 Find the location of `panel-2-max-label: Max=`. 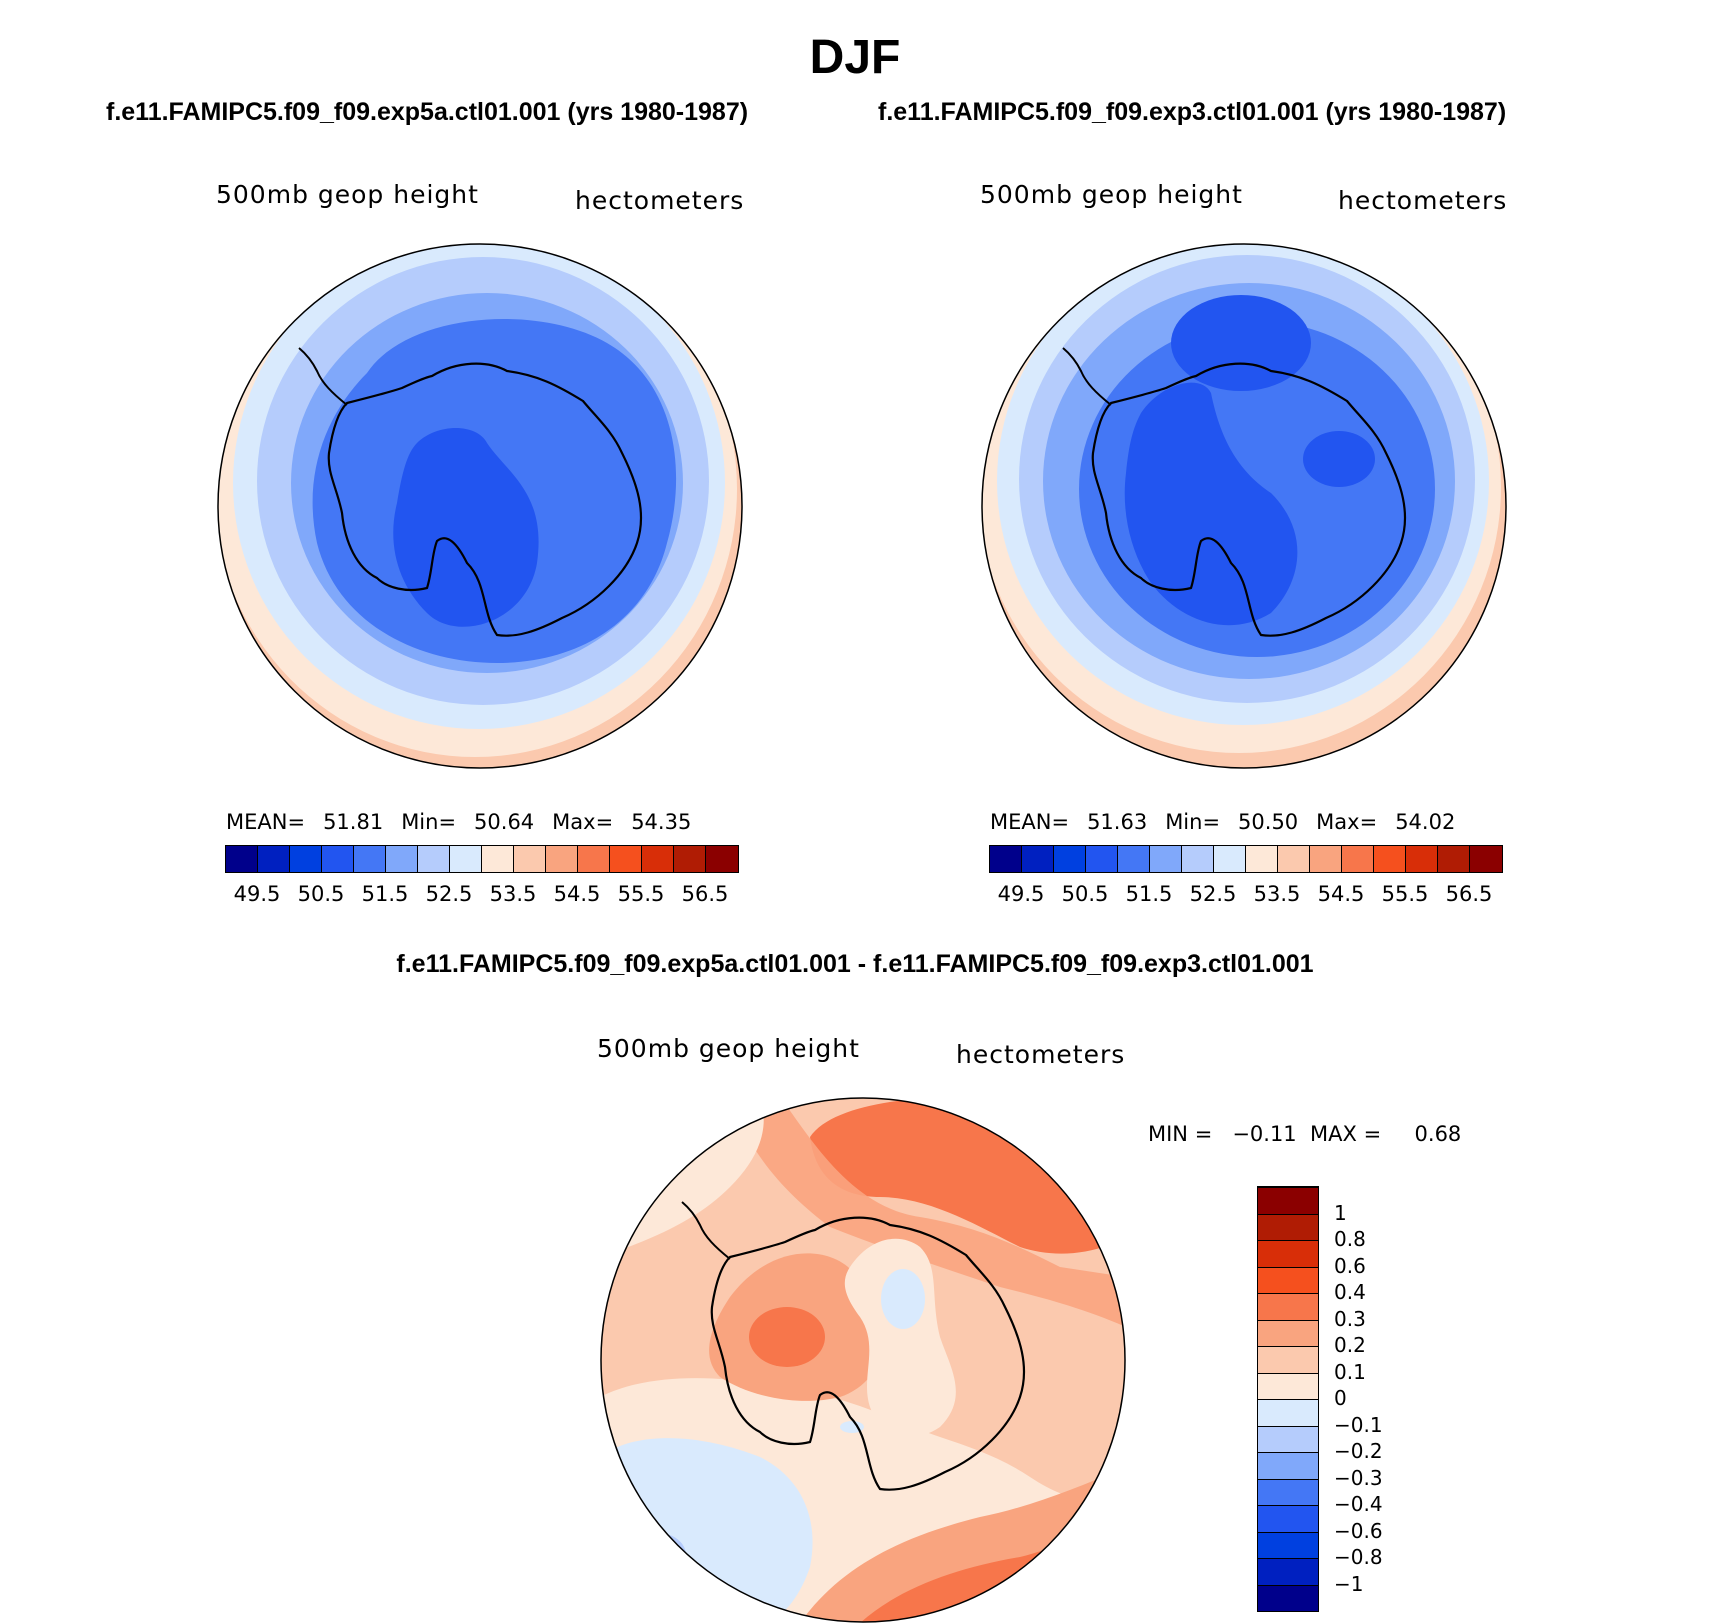

panel-2-max-label: Max= is located at coordinates (1347, 822).